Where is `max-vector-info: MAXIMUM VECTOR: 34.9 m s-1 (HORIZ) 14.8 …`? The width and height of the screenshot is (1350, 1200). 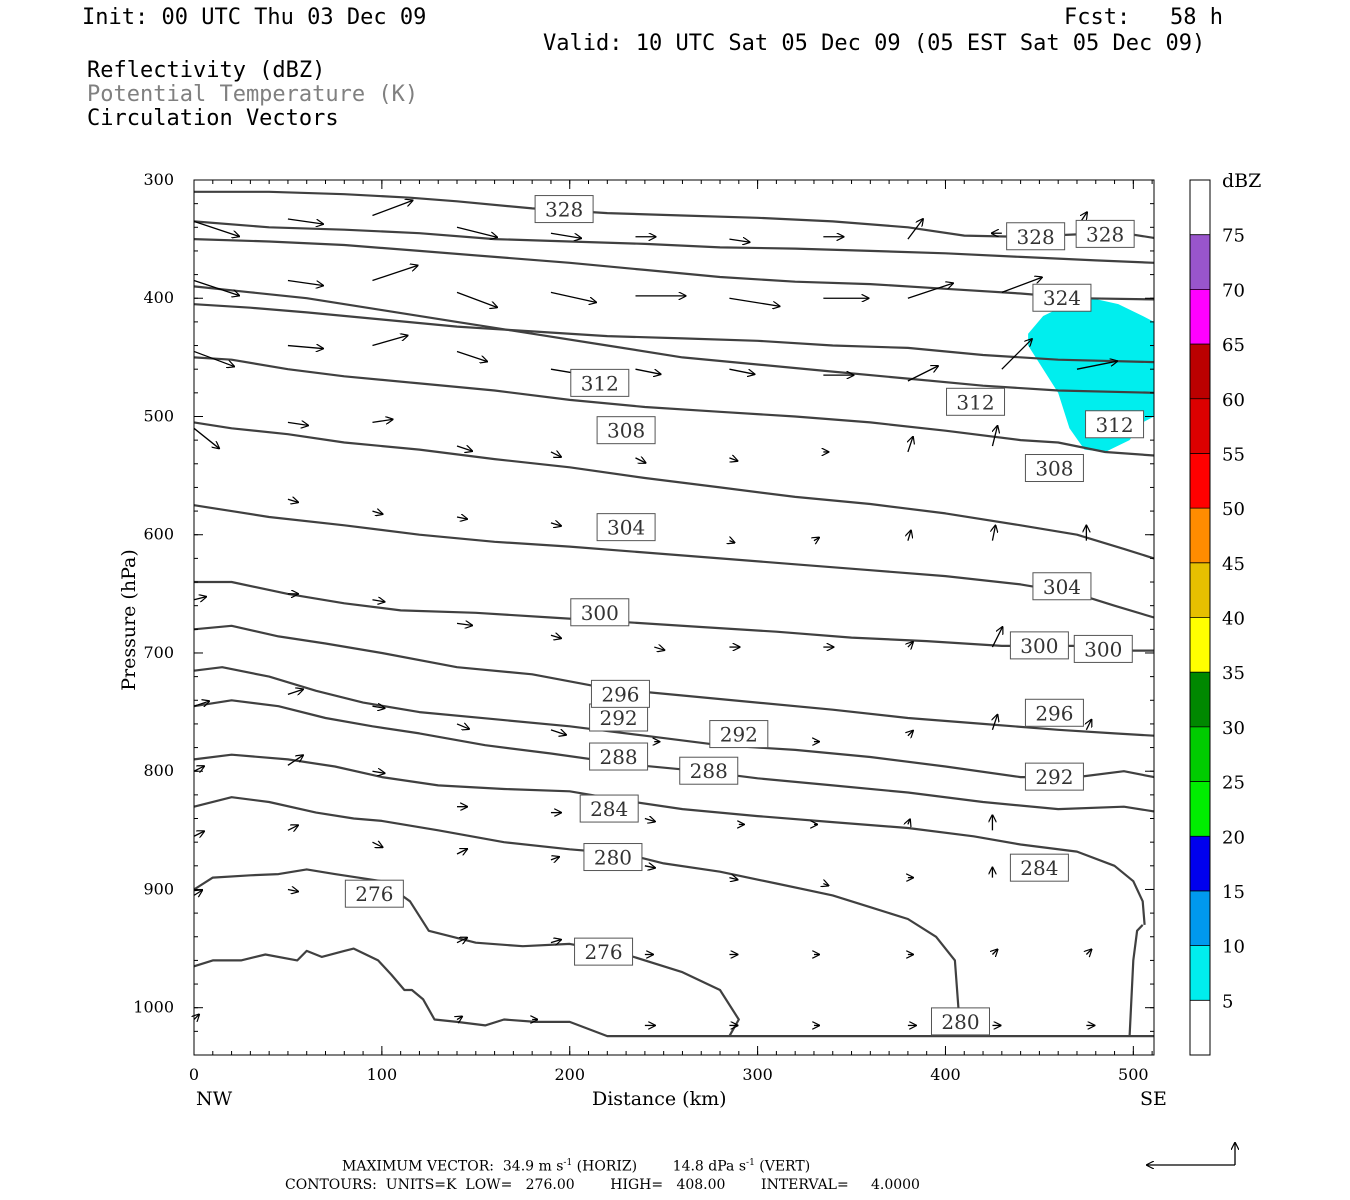
max-vector-info: MAXIMUM VECTOR: 34.9 m s-1 (HORIZ) 14.8 … is located at coordinates (576, 1166).